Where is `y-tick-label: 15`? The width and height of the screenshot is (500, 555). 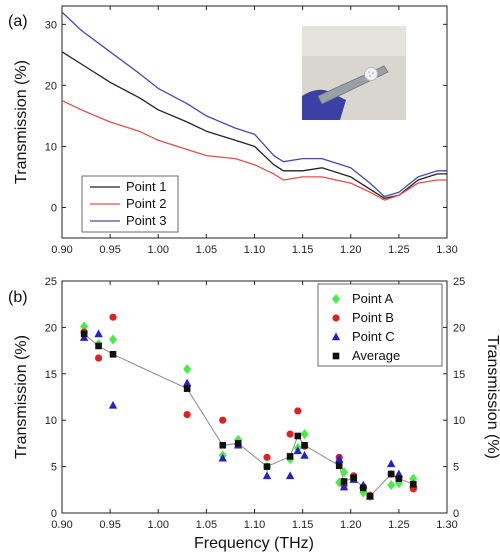
y-tick-label: 15 is located at coordinates (51, 375).